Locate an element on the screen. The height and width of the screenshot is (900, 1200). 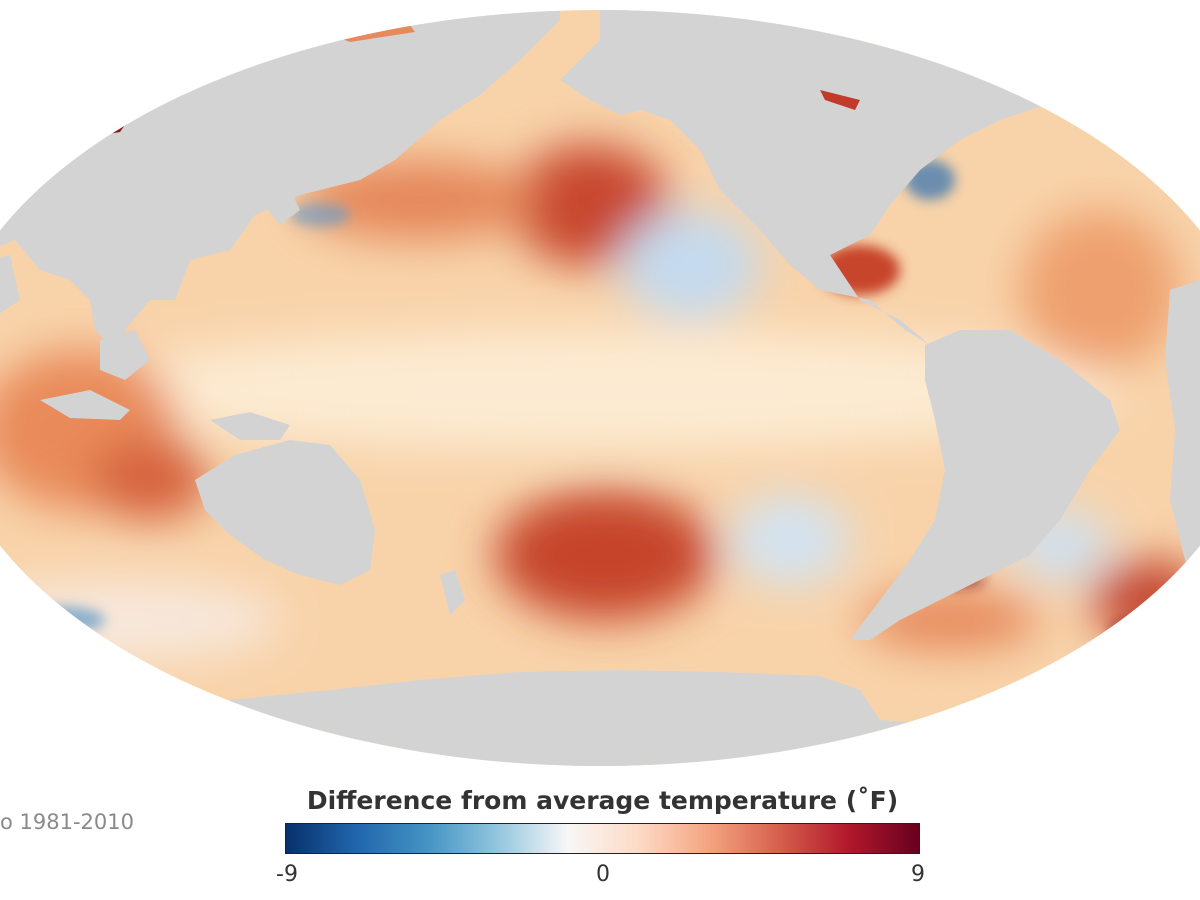
southeast-pacific-anomaly is located at coordinates (790, 540).